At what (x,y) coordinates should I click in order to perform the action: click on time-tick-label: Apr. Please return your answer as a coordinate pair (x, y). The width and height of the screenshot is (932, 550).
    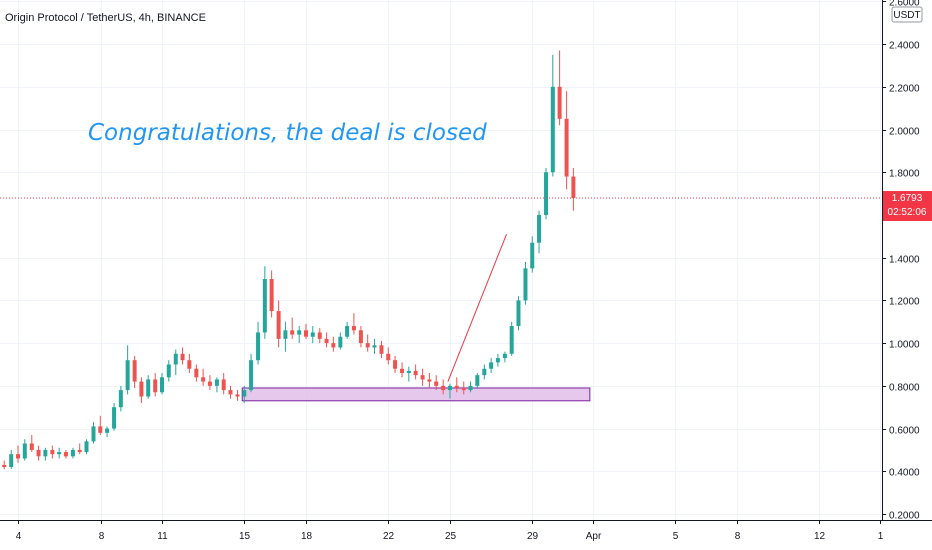
    Looking at the image, I should click on (594, 536).